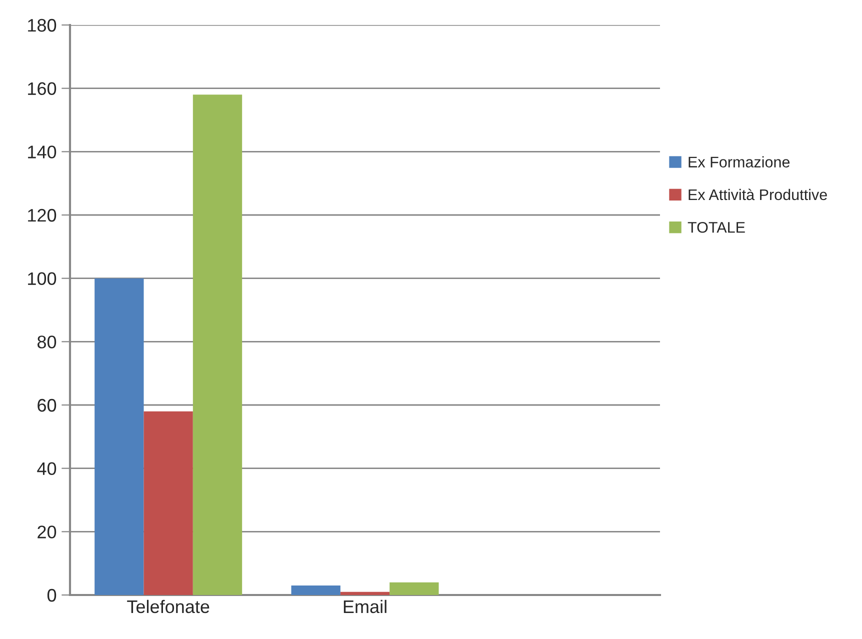 The width and height of the screenshot is (862, 639). I want to click on legend-label: Ex Attività Produttive, so click(757, 194).